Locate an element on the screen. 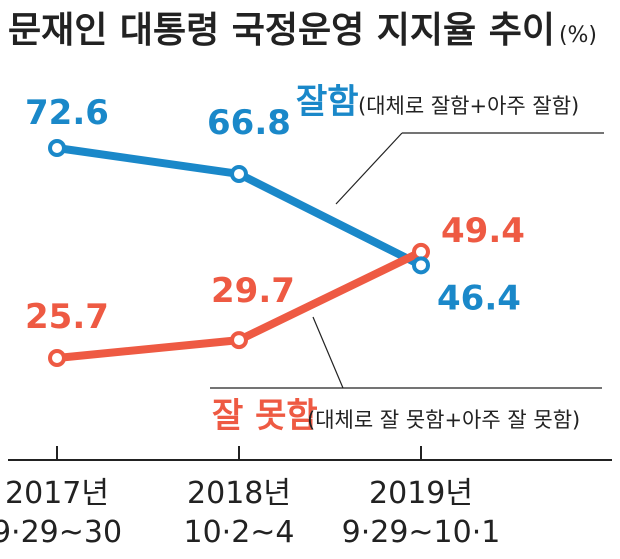  x-tick-label-year: 2018년 is located at coordinates (239, 493).